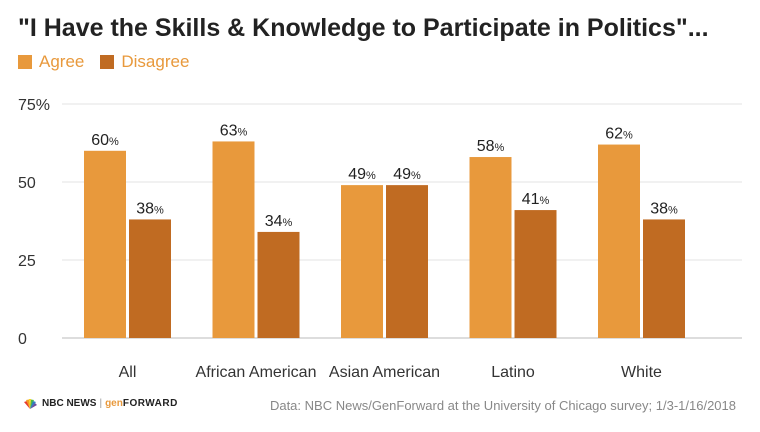 The height and width of the screenshot is (432, 760). Describe the element at coordinates (107, 62) in the screenshot. I see `legend-swatch-disagree` at that location.